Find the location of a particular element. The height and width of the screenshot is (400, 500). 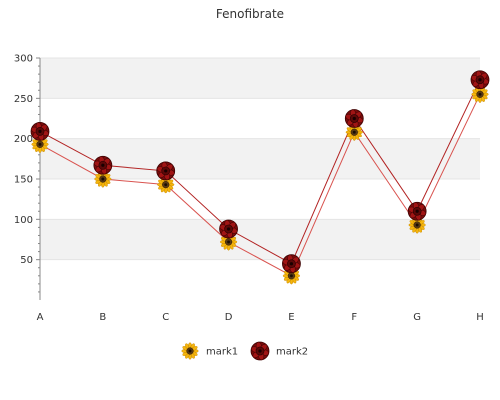

legend-item-mark2: mark2 is located at coordinates (279, 351).